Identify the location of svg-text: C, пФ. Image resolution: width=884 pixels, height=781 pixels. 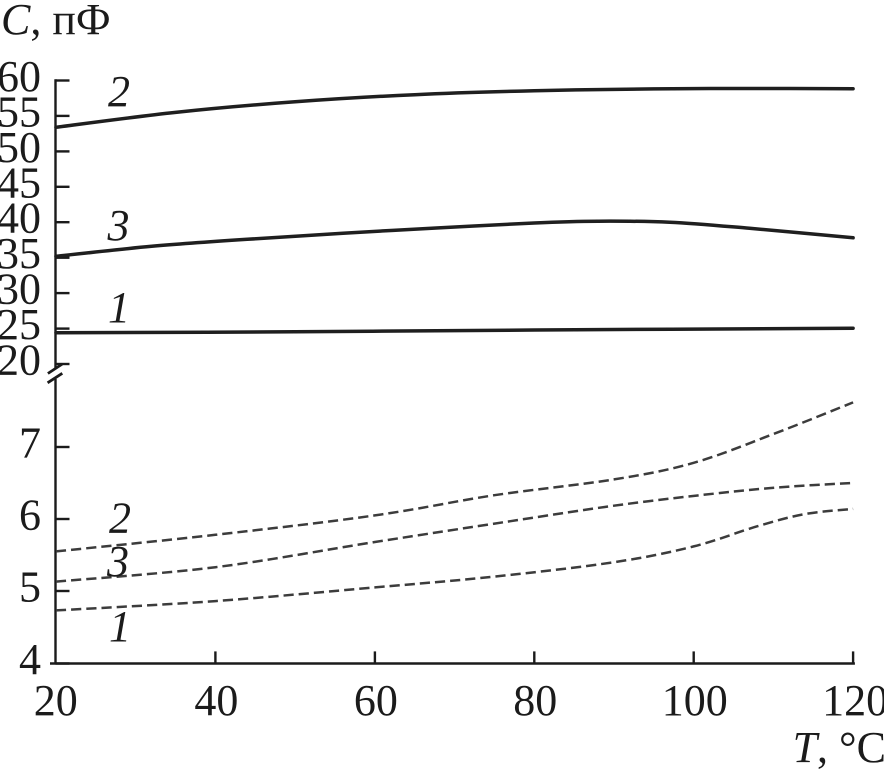
(56, 22).